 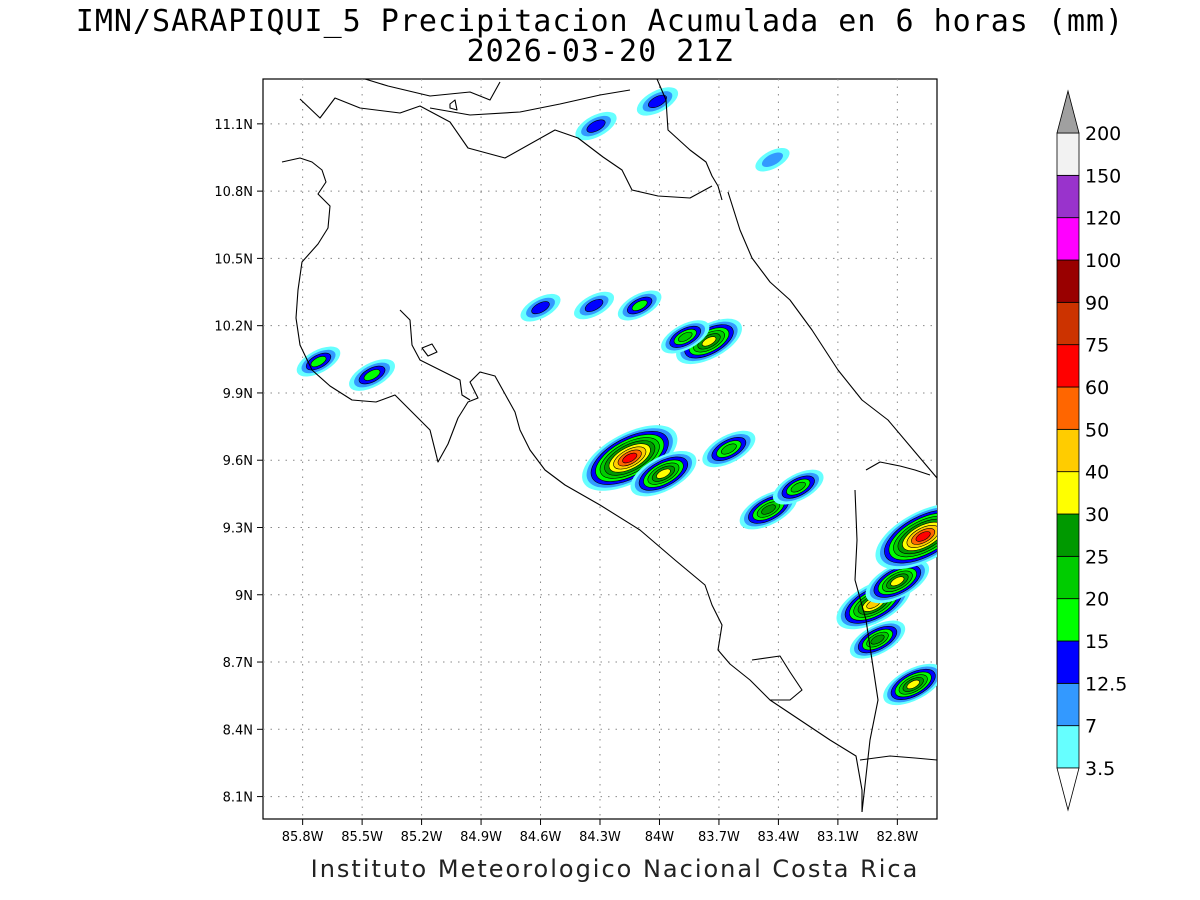 What do you see at coordinates (233, 259) in the screenshot?
I see `lat-tick-label: 10.5N` at bounding box center [233, 259].